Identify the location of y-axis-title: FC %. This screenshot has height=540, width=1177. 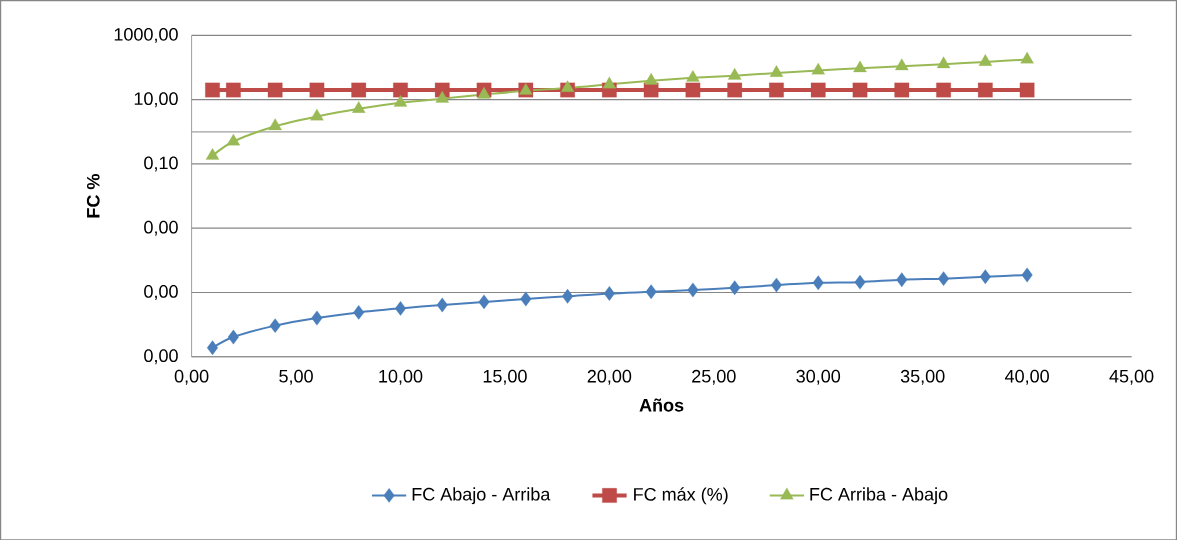
(93, 195).